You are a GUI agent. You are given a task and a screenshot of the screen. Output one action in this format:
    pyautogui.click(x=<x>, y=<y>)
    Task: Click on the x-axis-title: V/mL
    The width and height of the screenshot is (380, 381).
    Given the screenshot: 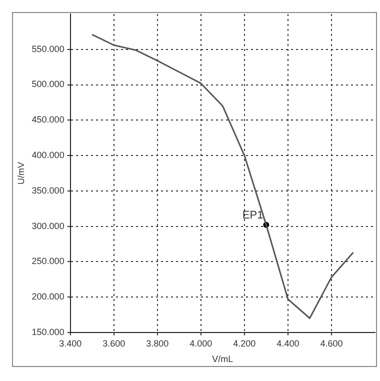 What is the action you would take?
    pyautogui.click(x=223, y=359)
    